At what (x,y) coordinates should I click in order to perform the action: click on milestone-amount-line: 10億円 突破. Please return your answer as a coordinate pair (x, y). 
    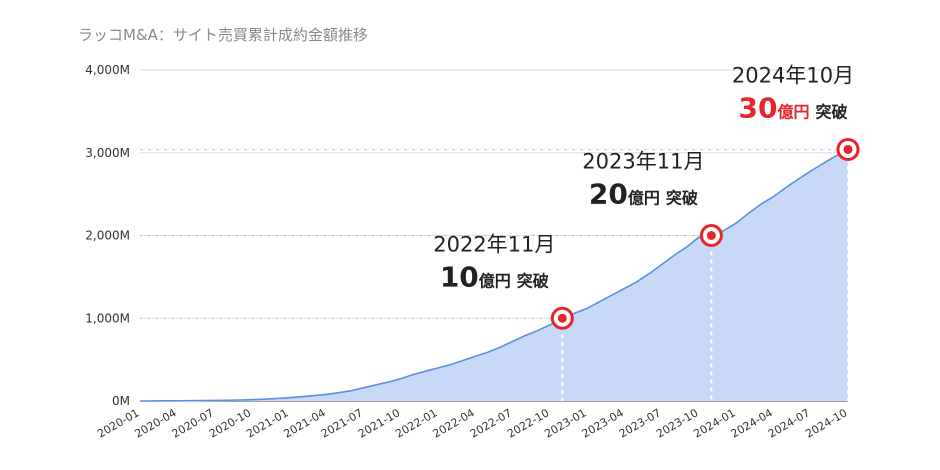
    Looking at the image, I should click on (494, 276).